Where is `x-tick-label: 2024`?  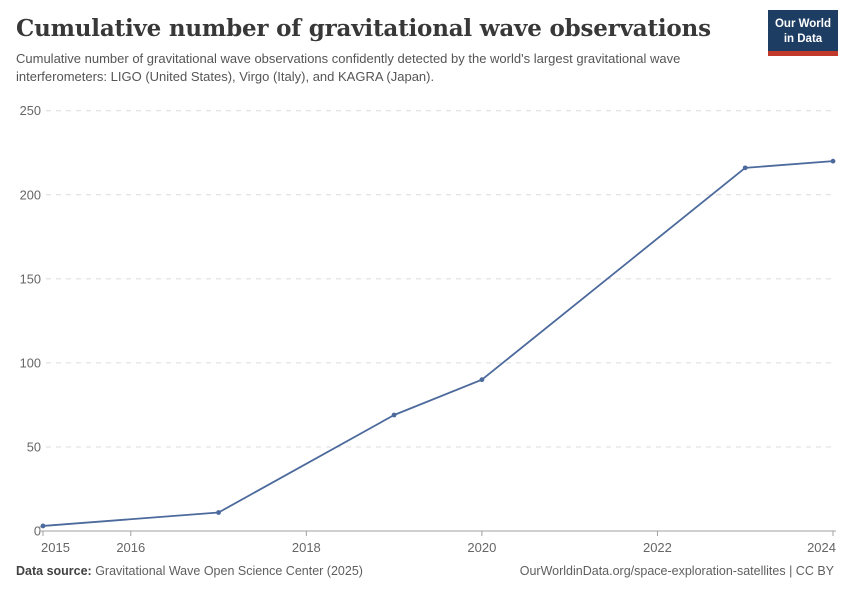 x-tick-label: 2024 is located at coordinates (821, 547).